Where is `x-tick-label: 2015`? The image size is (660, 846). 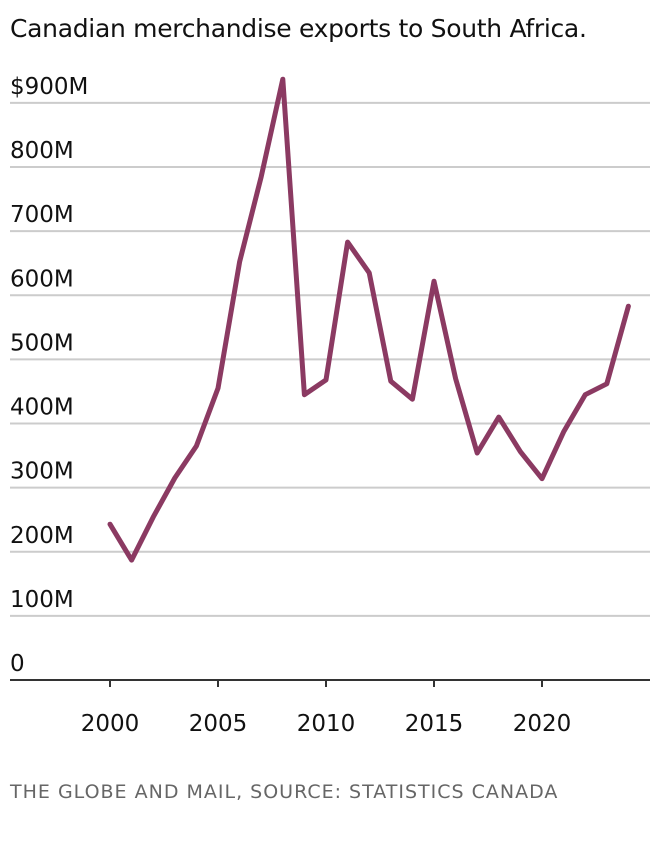 x-tick-label: 2015 is located at coordinates (434, 724).